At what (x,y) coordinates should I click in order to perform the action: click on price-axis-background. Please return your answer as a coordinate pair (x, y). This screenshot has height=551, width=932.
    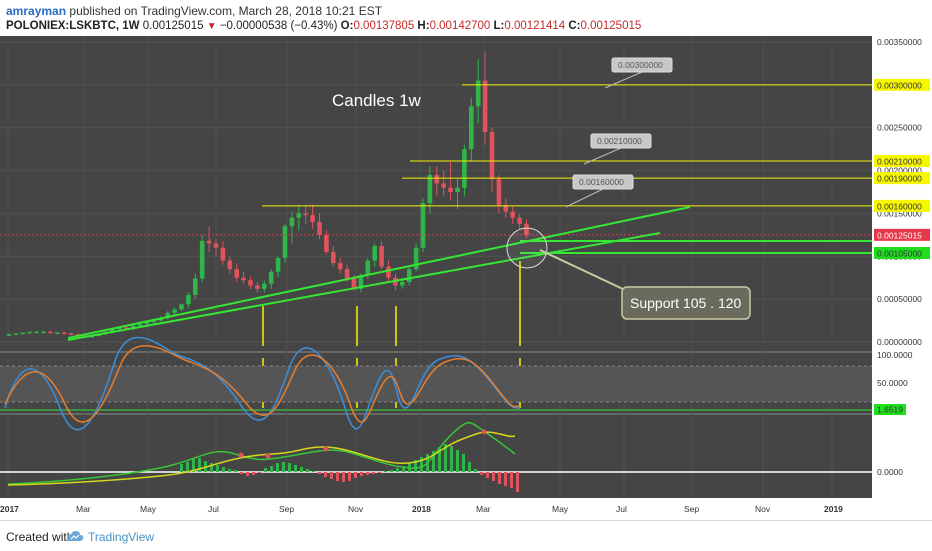
    Looking at the image, I should click on (902, 278).